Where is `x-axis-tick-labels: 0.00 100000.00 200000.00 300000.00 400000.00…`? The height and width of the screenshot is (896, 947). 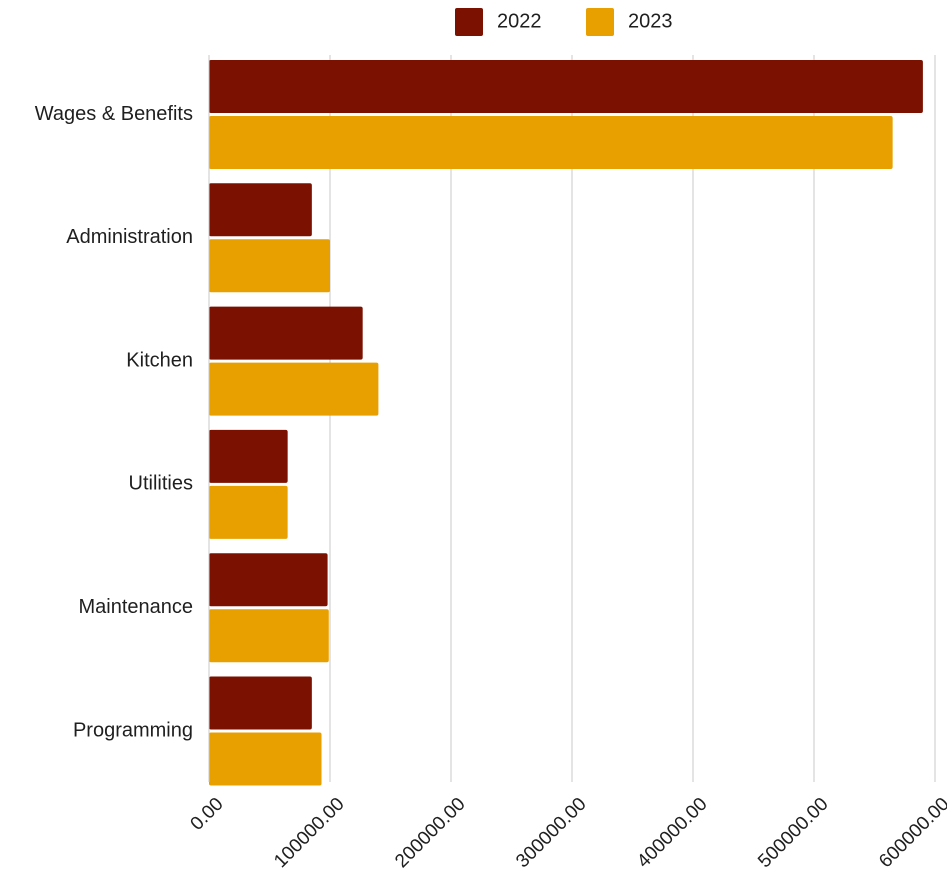 x-axis-tick-labels: 0.00 100000.00 200000.00 300000.00 400000.00… is located at coordinates (567, 833).